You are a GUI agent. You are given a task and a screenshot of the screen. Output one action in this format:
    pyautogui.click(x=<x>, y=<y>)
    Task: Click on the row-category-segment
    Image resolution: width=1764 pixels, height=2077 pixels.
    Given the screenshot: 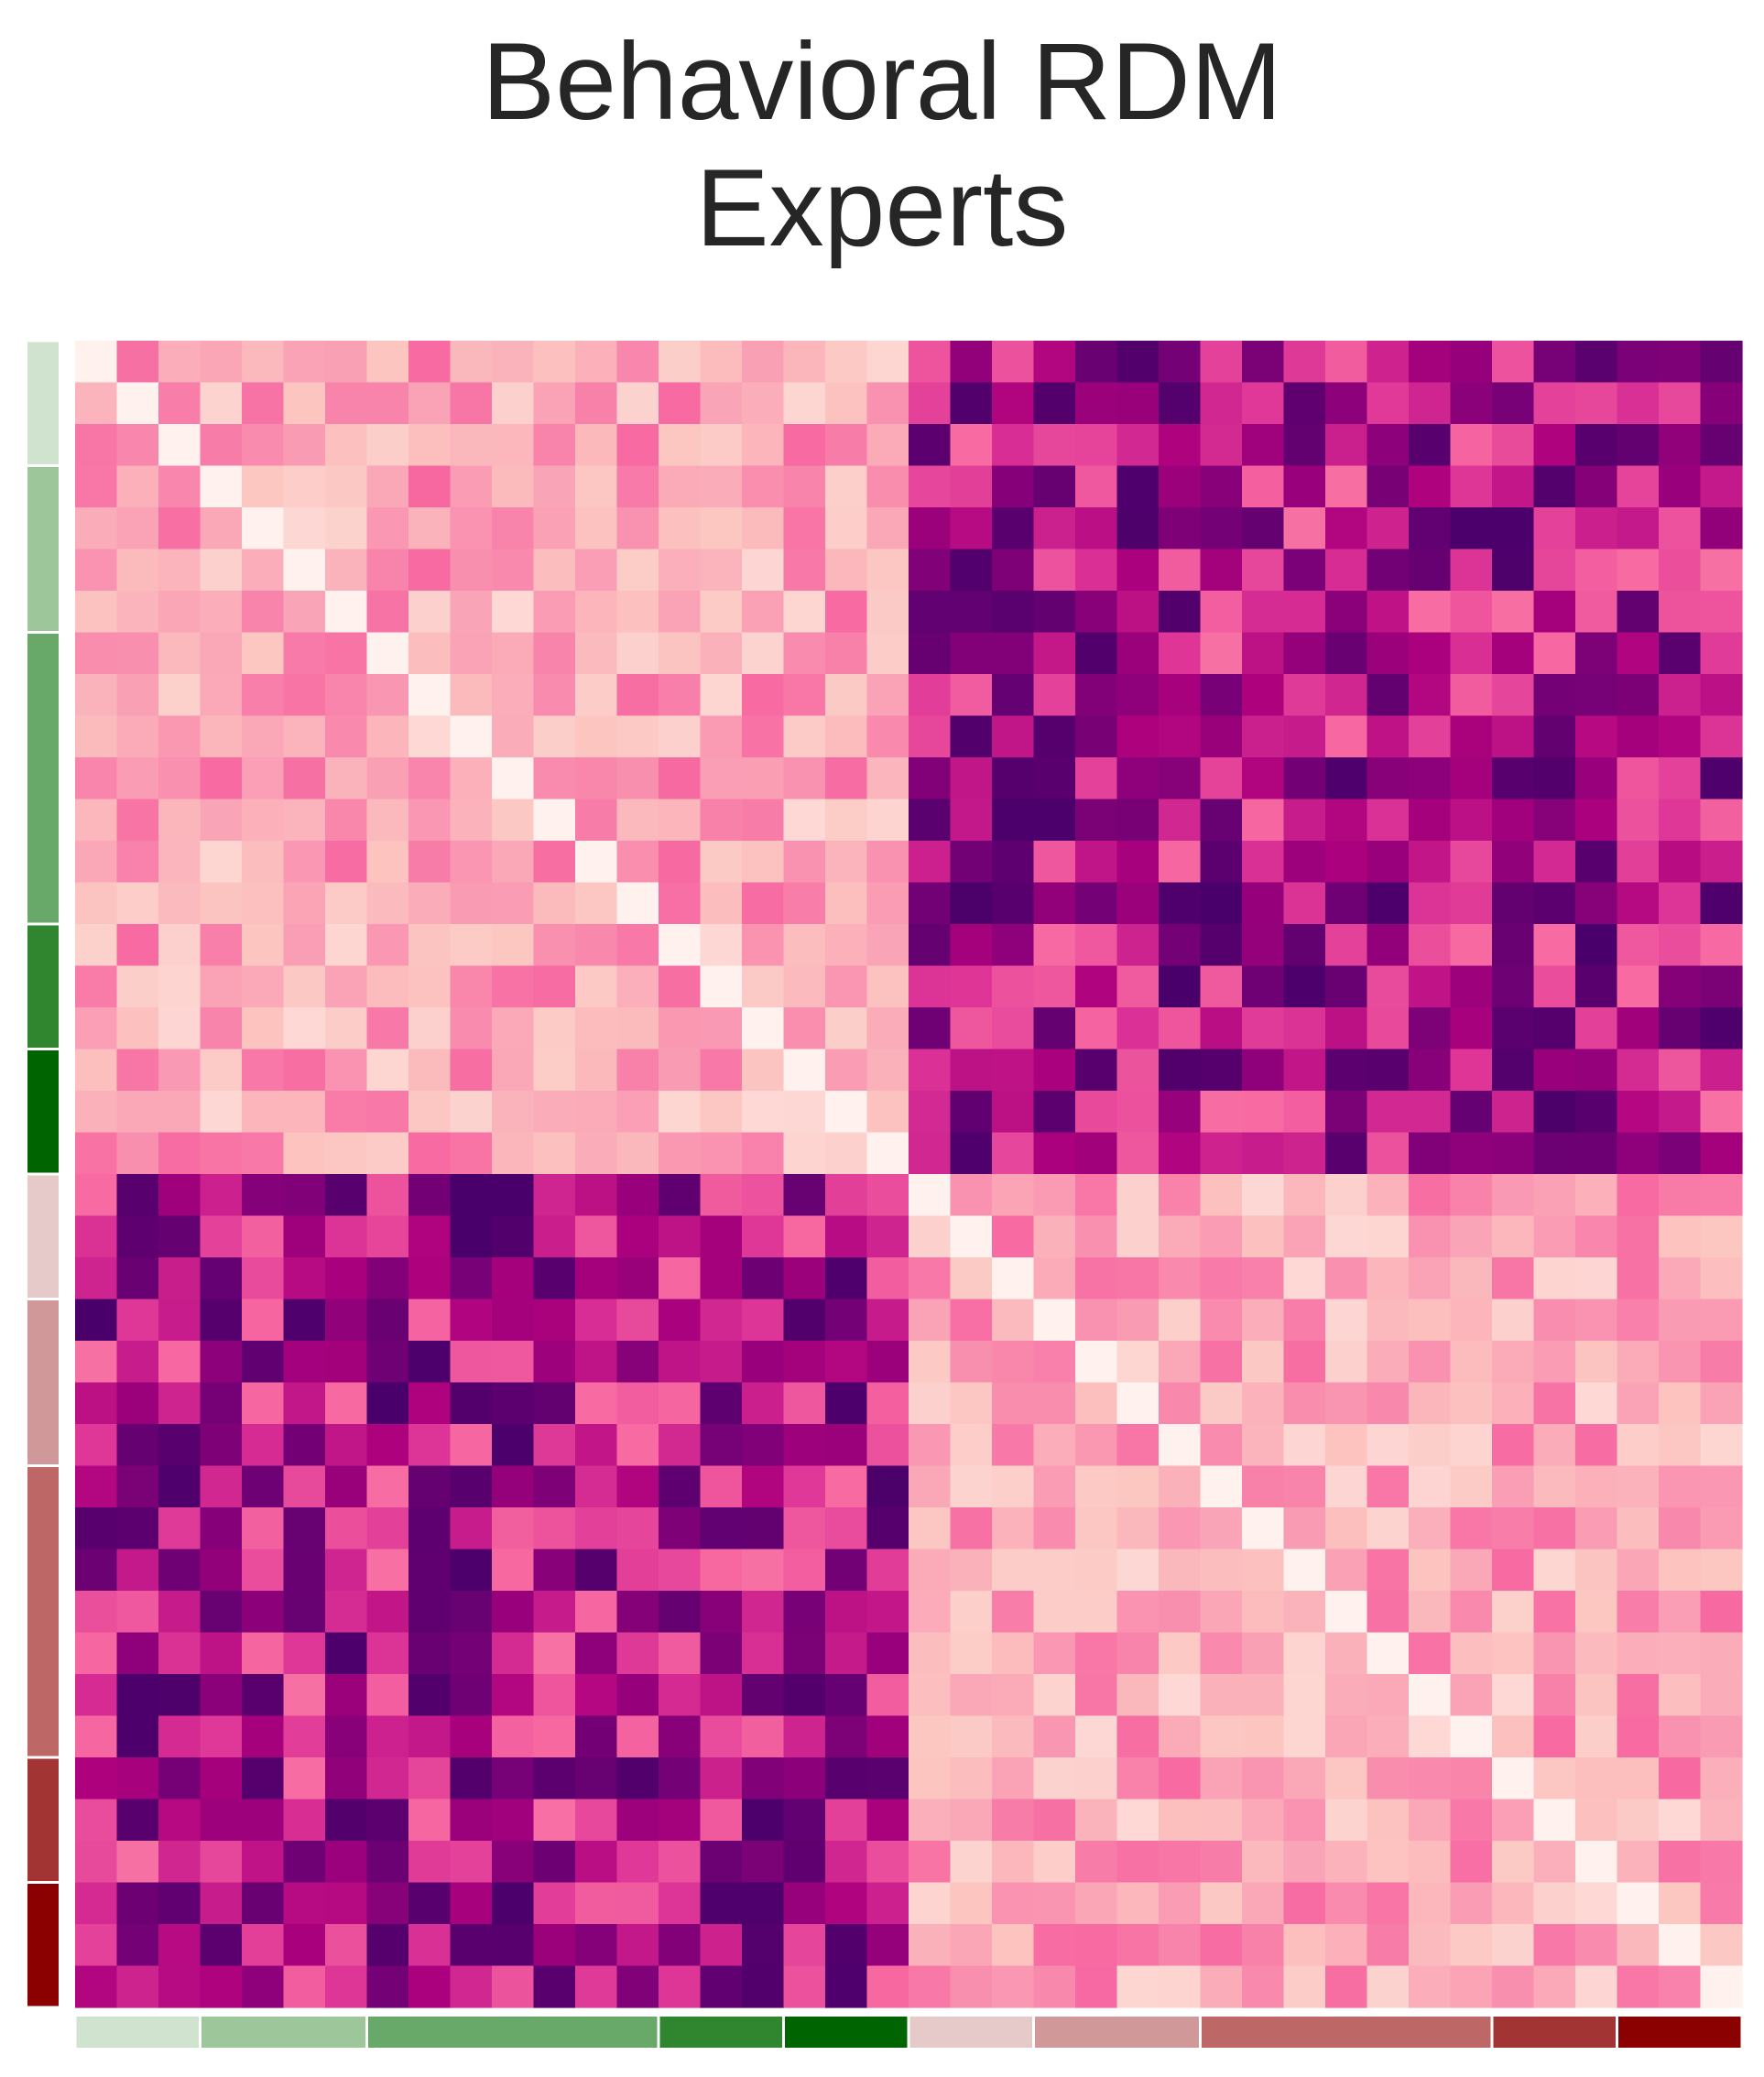 What is the action you would take?
    pyautogui.click(x=43, y=1111)
    